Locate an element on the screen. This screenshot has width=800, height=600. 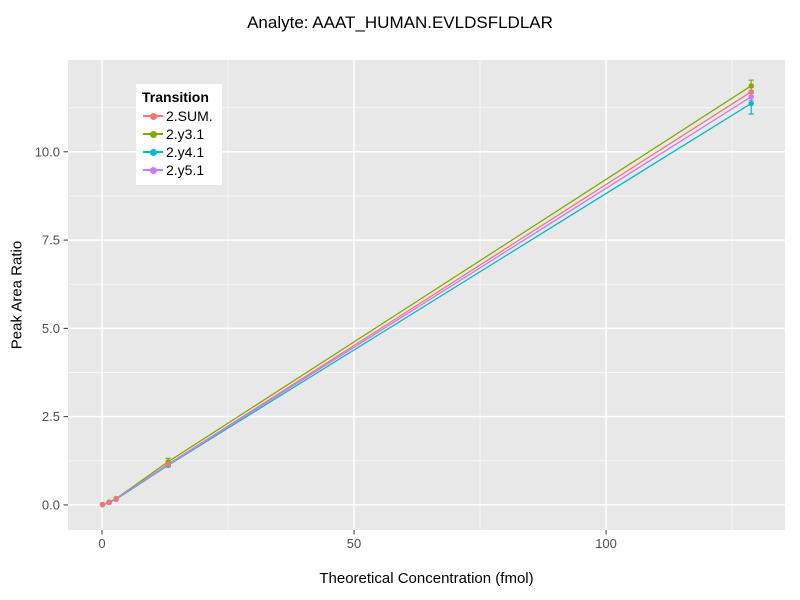
svg-text: 7.5 is located at coordinates (51, 240).